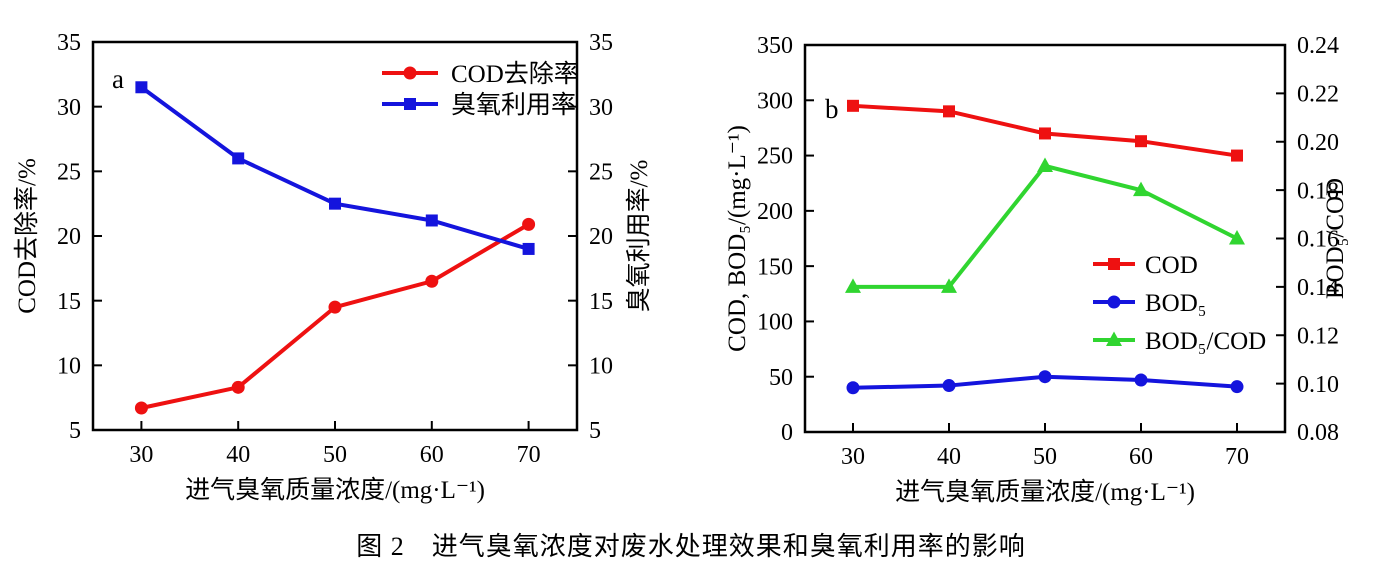 The image size is (1382, 585). I want to click on y-tick-label-left: 30, so click(69, 108).